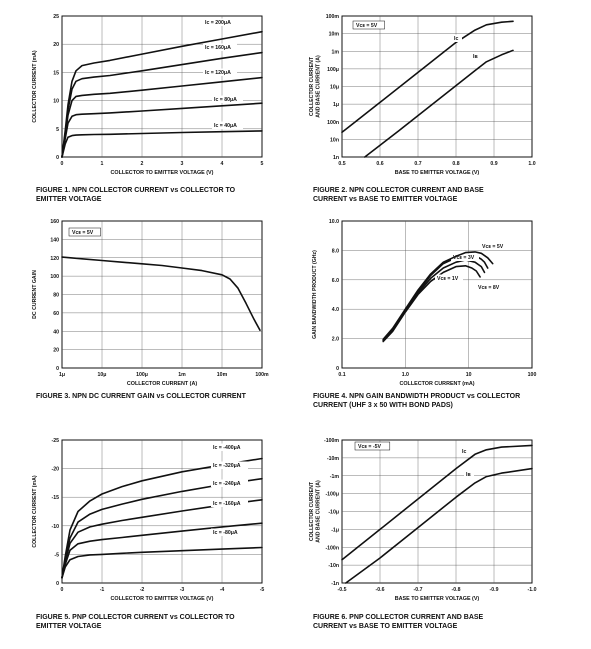 The image size is (591, 649). Describe the element at coordinates (341, 375) in the screenshot. I see `x-tick-label: 0.1` at that location.